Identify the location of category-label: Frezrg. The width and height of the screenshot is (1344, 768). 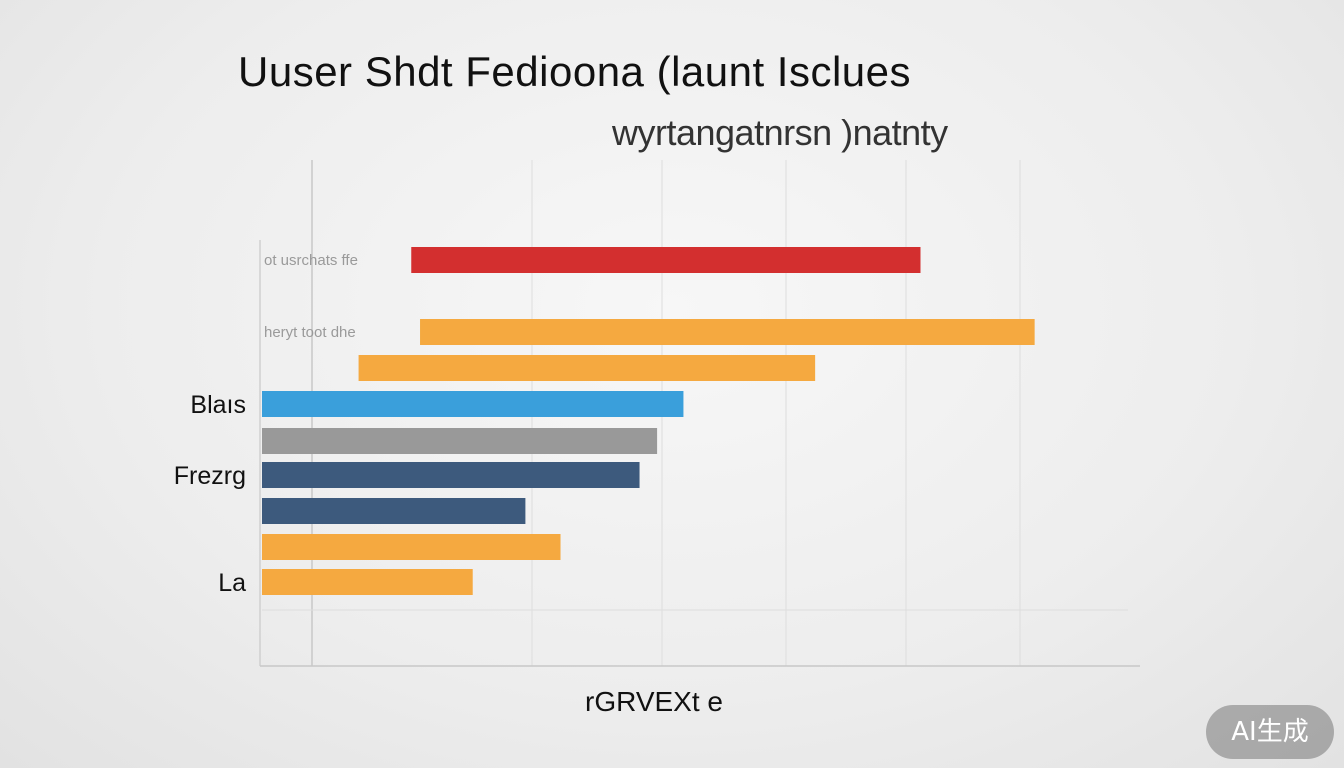
(210, 476).